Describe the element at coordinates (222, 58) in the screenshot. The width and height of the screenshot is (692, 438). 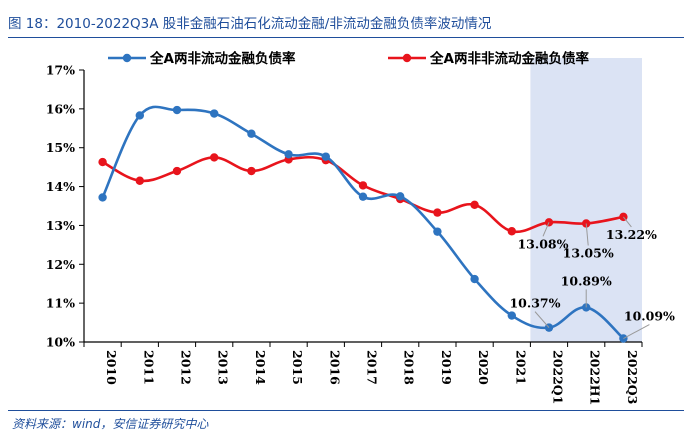
I see `legend-label: 全A两非流动金融负债率` at that location.